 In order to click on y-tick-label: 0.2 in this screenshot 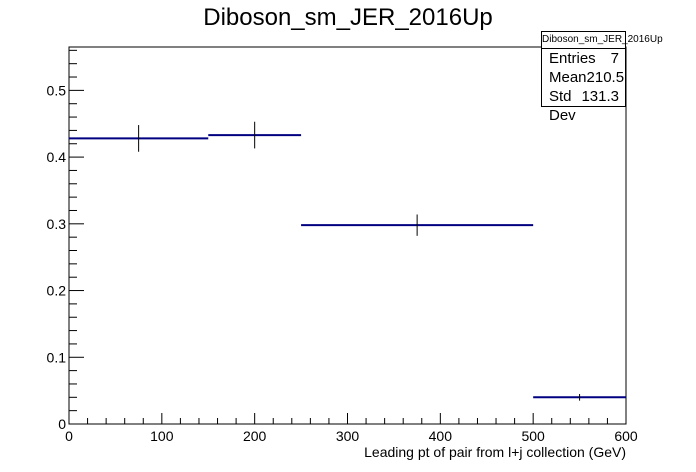, I will do `click(57, 291)`.